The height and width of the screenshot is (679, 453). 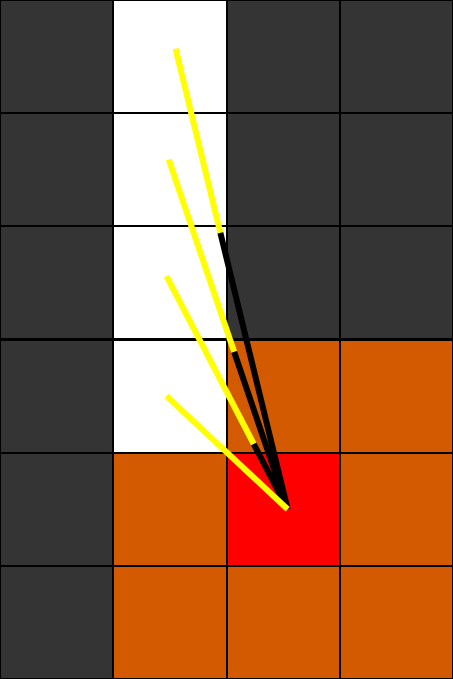 I want to click on tile-open-r0-c1, so click(x=170, y=57).